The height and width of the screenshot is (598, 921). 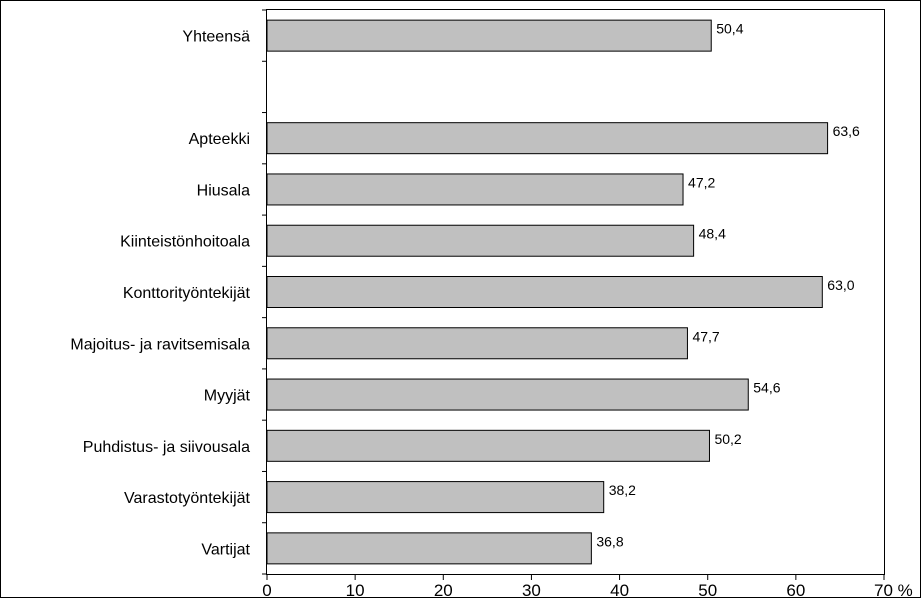 I want to click on category-label: Kiinteistönhoitoala, so click(x=185, y=242).